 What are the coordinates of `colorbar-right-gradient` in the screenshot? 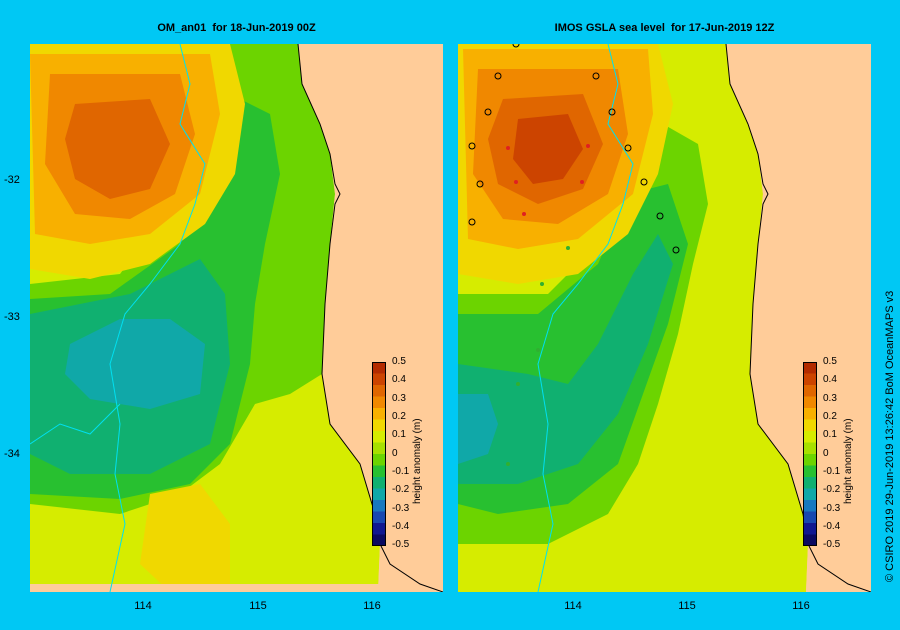 It's located at (810, 454).